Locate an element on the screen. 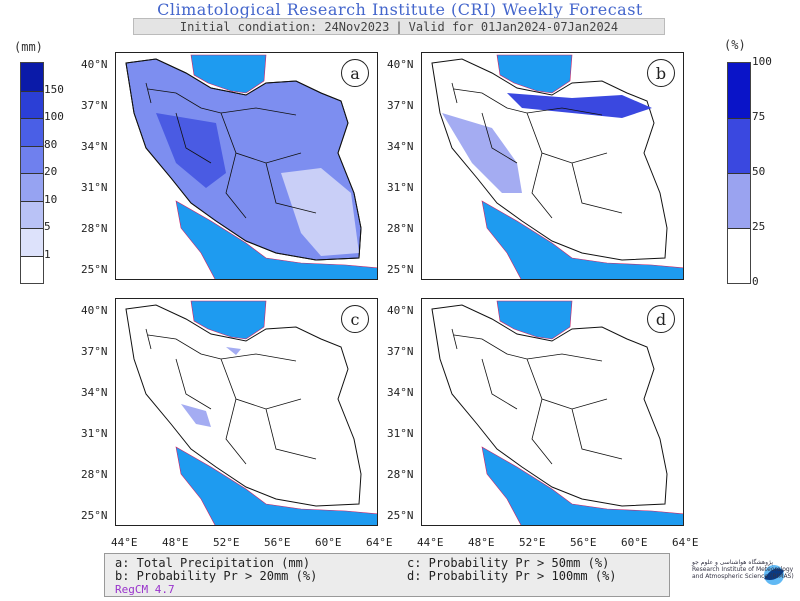 The height and width of the screenshot is (601, 800). prob-20mm-north is located at coordinates (579, 105).